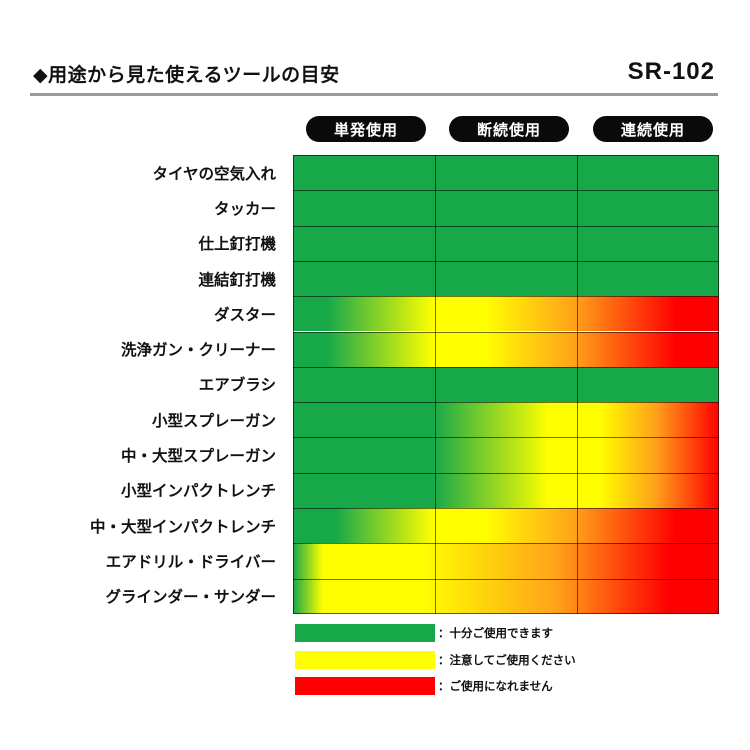 This screenshot has height=750, width=750. What do you see at coordinates (671, 71) in the screenshot?
I see `model-number: SR-102` at bounding box center [671, 71].